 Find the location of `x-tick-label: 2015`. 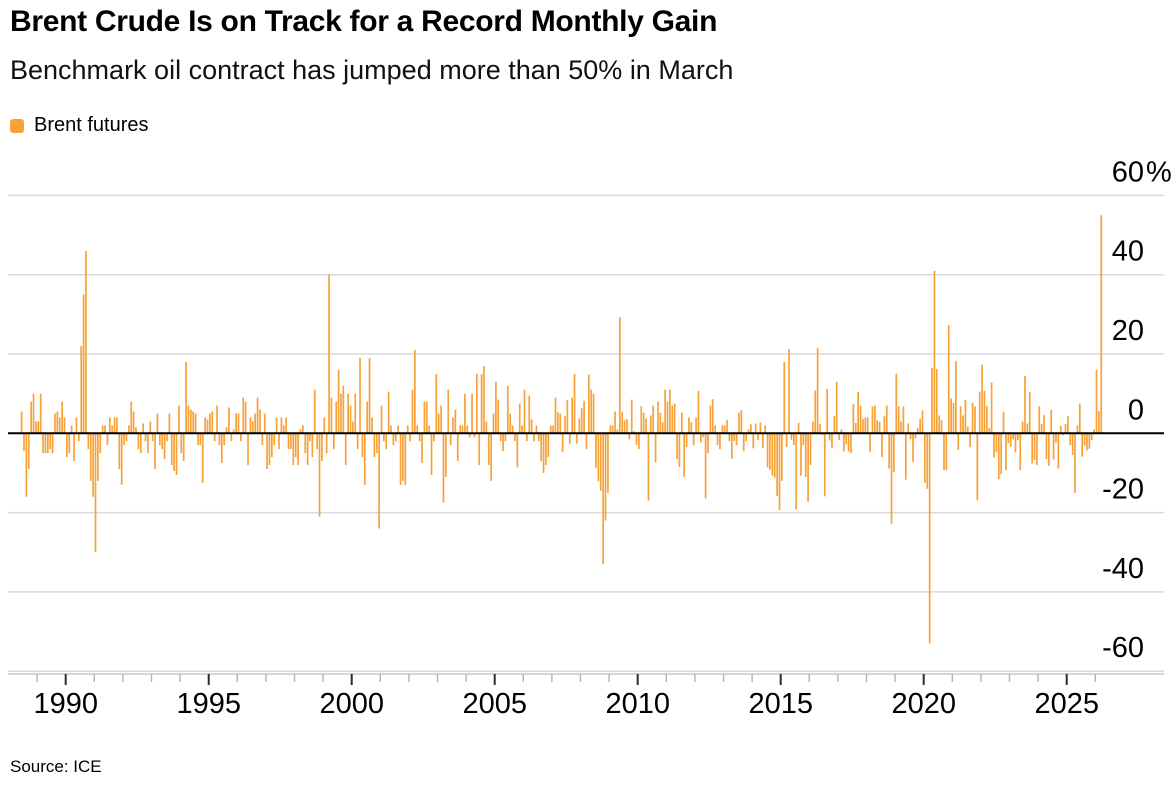

x-tick-label: 2015 is located at coordinates (780, 704).